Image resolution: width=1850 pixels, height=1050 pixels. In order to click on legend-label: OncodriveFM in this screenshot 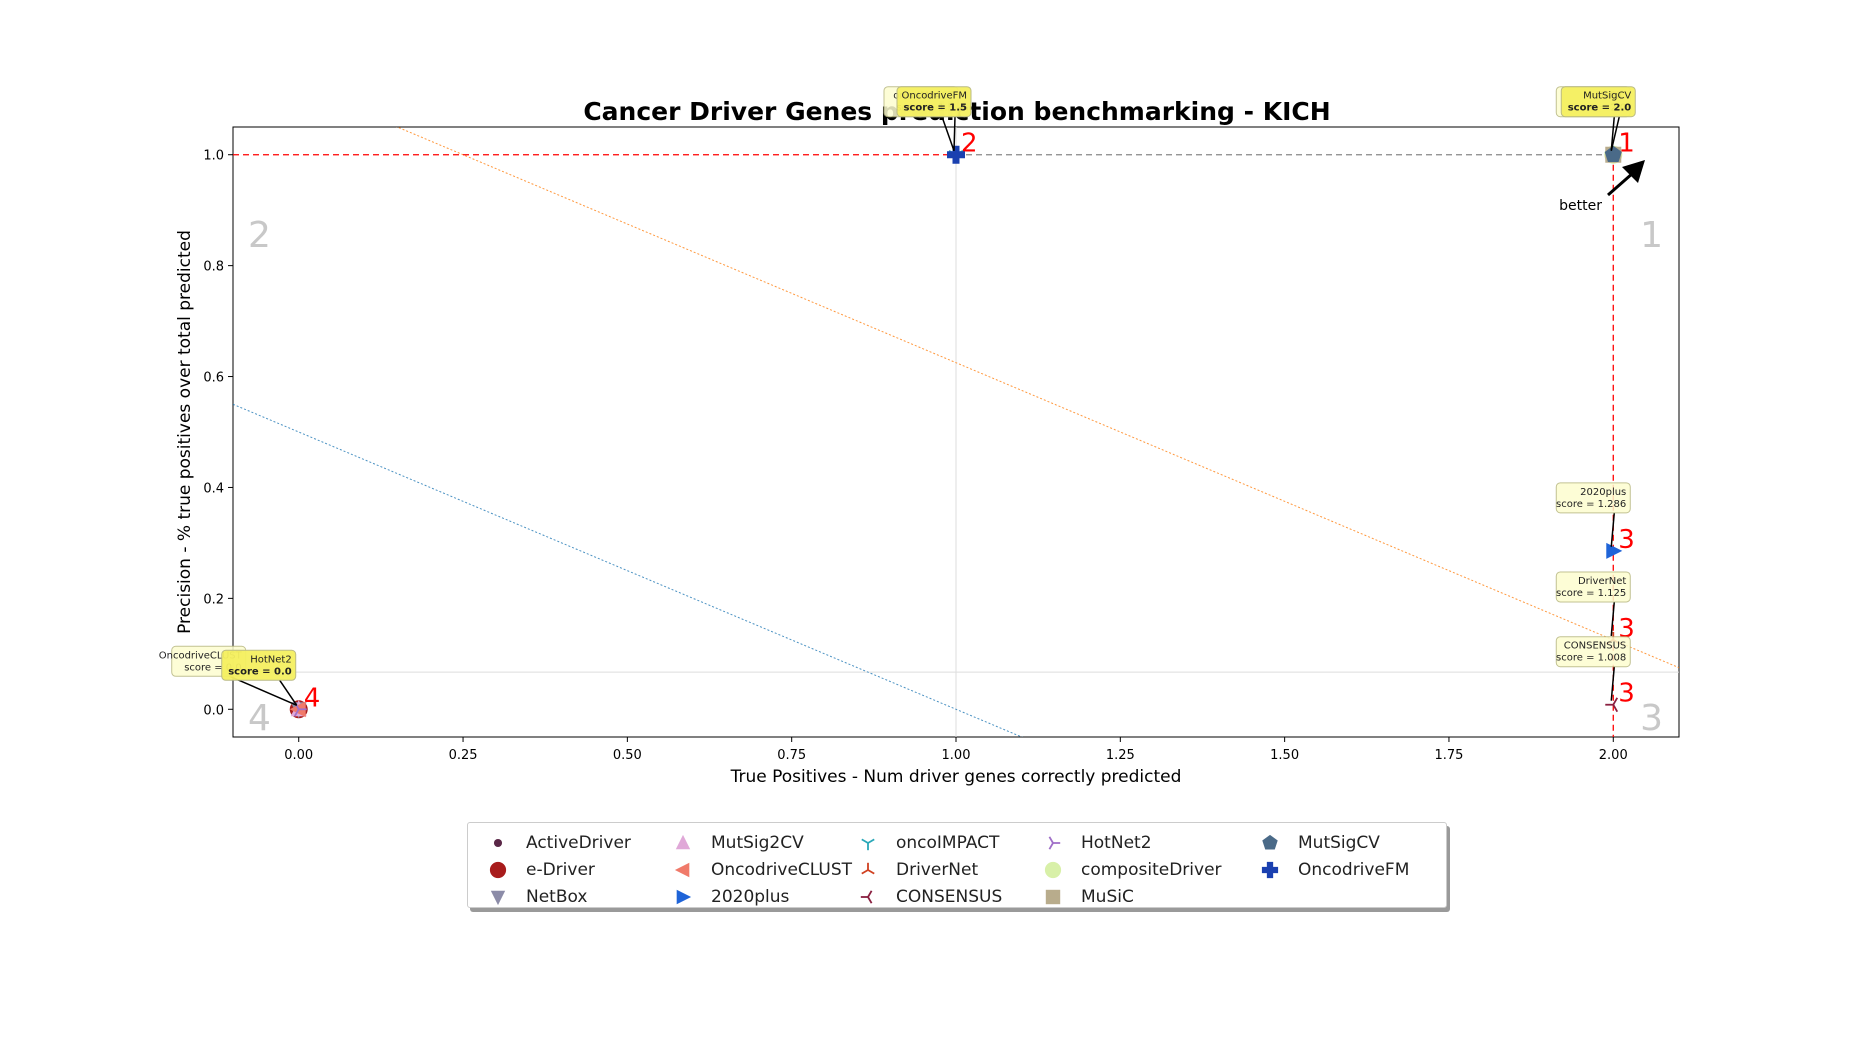, I will do `click(1354, 869)`.